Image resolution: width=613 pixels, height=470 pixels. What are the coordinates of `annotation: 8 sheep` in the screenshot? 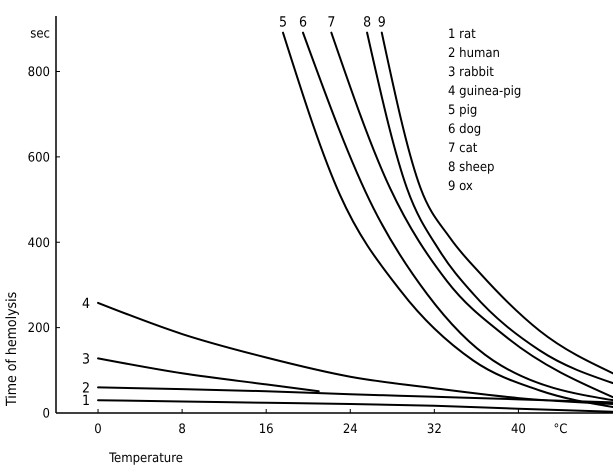 It's located at (471, 167).